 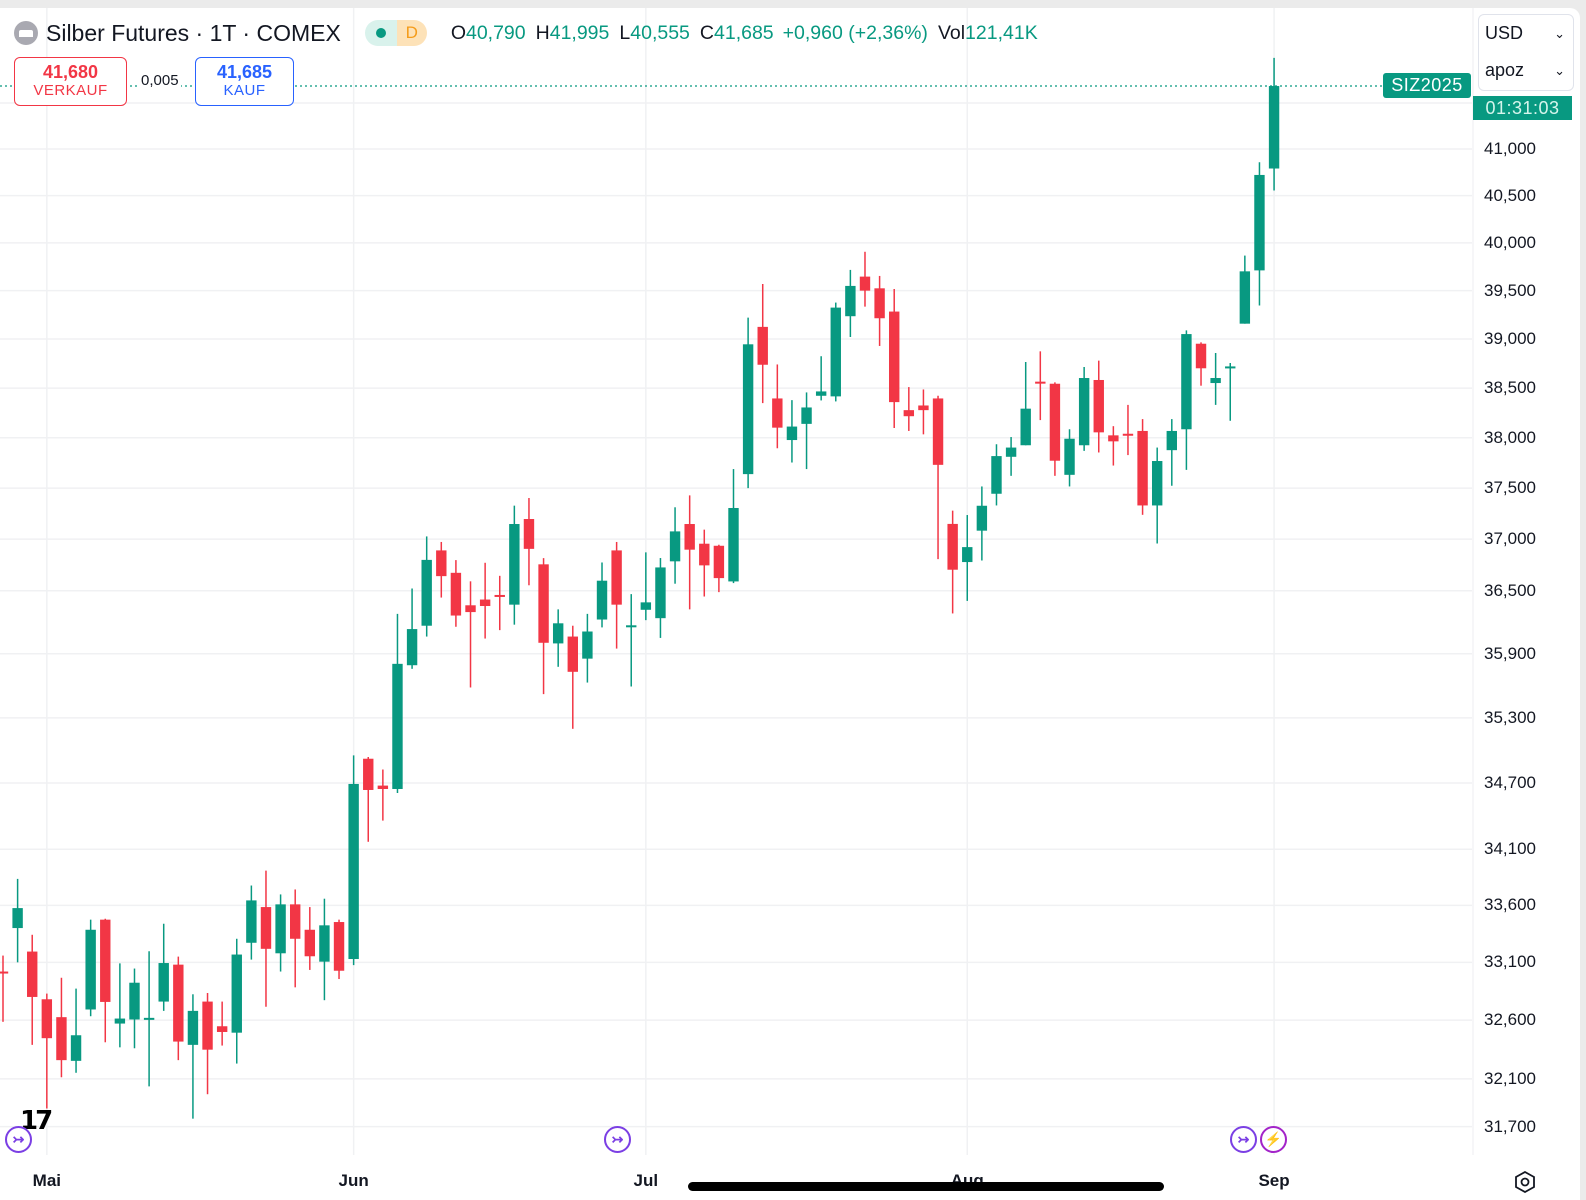 I want to click on symbol-title: Silber Futures · 1T · COMEX, so click(x=193, y=32).